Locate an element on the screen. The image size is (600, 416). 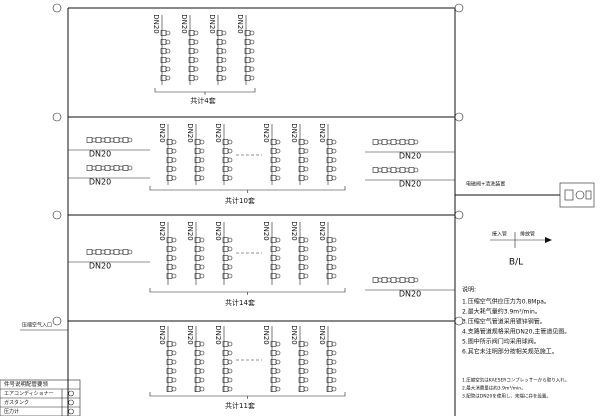
table-row: 压力计 is located at coordinates (11, 411).